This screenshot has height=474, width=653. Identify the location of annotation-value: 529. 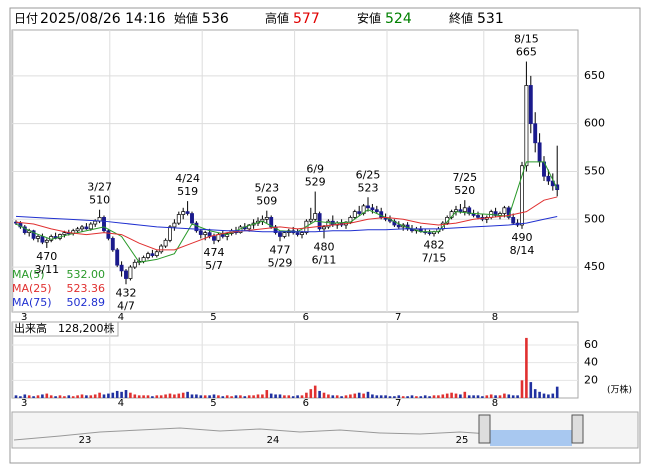
(315, 182).